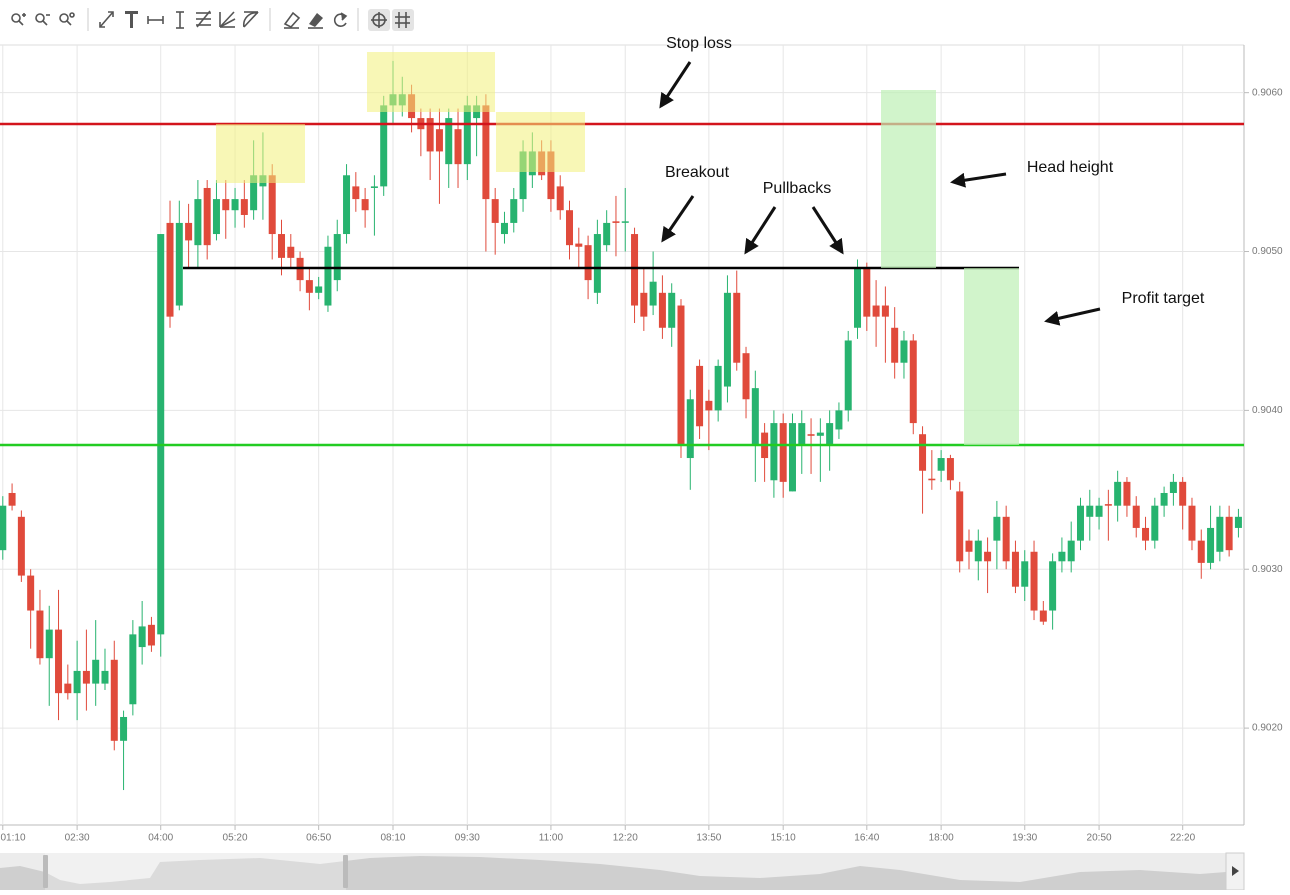 This screenshot has width=1290, height=895. What do you see at coordinates (195, 871) in the screenshot?
I see `navigator-window` at bounding box center [195, 871].